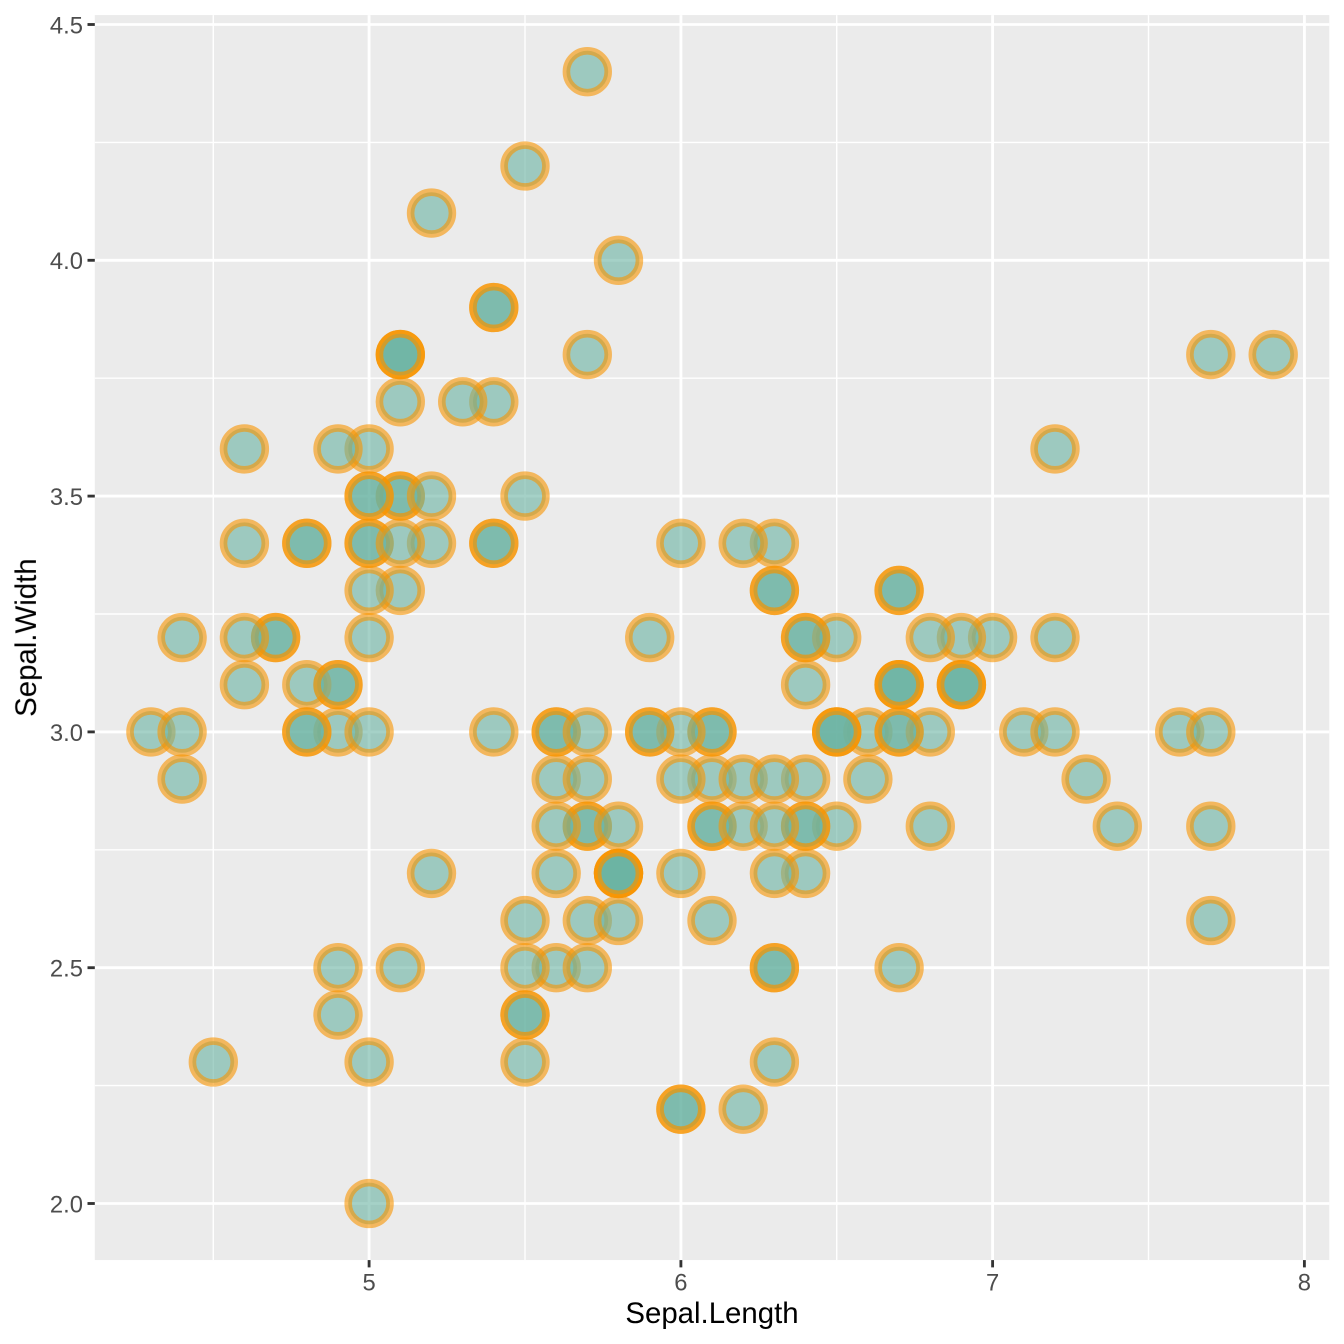  I want to click on svg-text: 2.0, so click(66, 1204).